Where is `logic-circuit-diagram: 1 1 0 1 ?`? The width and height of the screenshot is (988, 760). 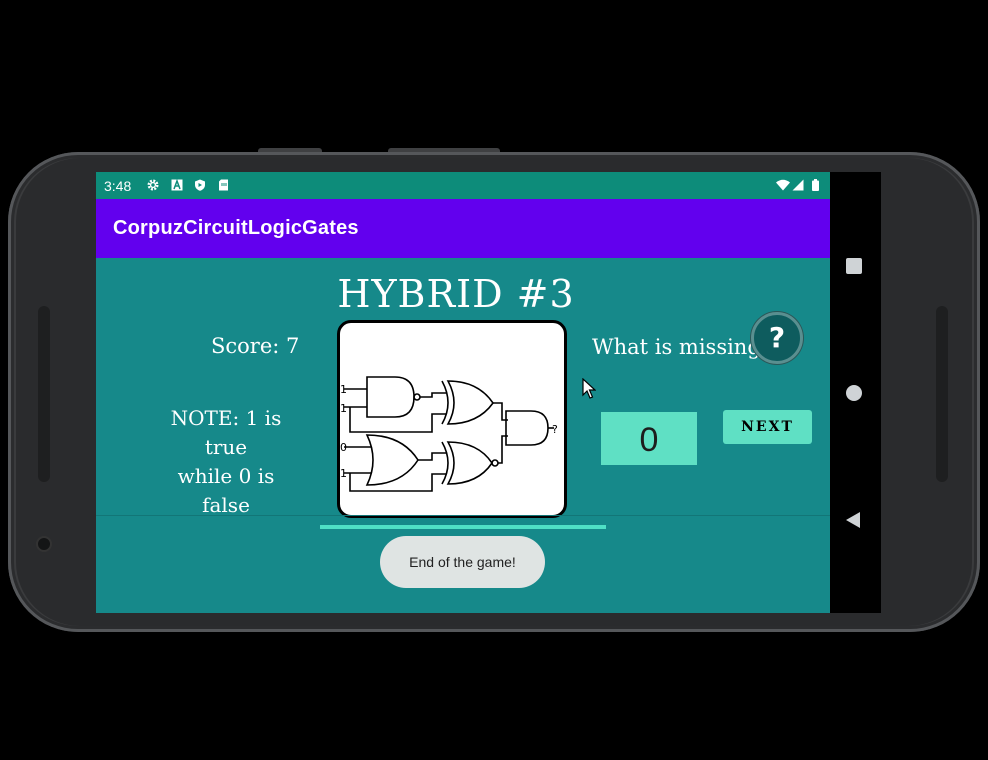
logic-circuit-diagram: 1 1 0 1 ? is located at coordinates (452, 419).